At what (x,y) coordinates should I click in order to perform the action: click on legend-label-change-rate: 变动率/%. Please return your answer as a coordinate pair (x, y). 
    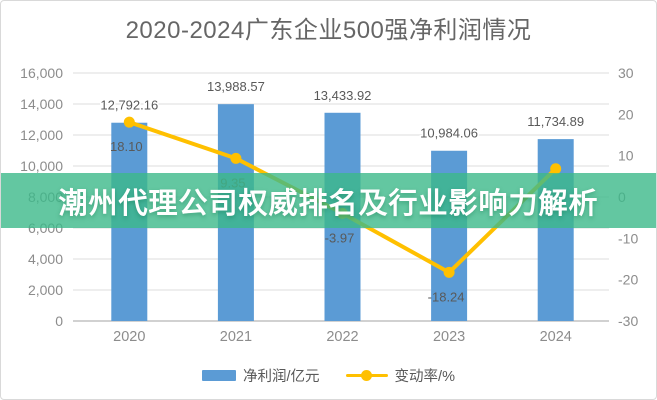
    Looking at the image, I should click on (424, 376).